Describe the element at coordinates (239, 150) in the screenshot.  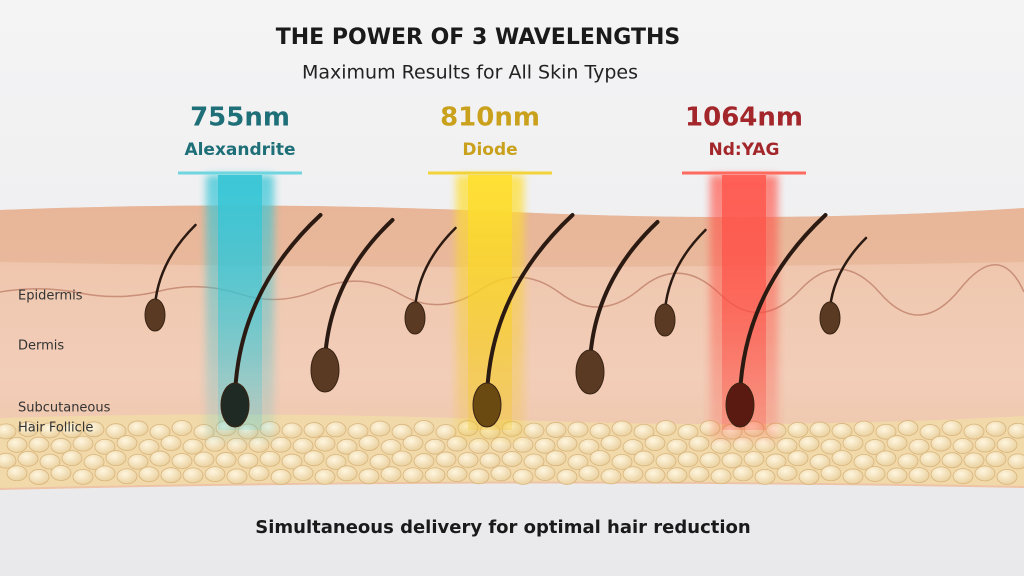
I see `laser-name: Alexandrite` at that location.